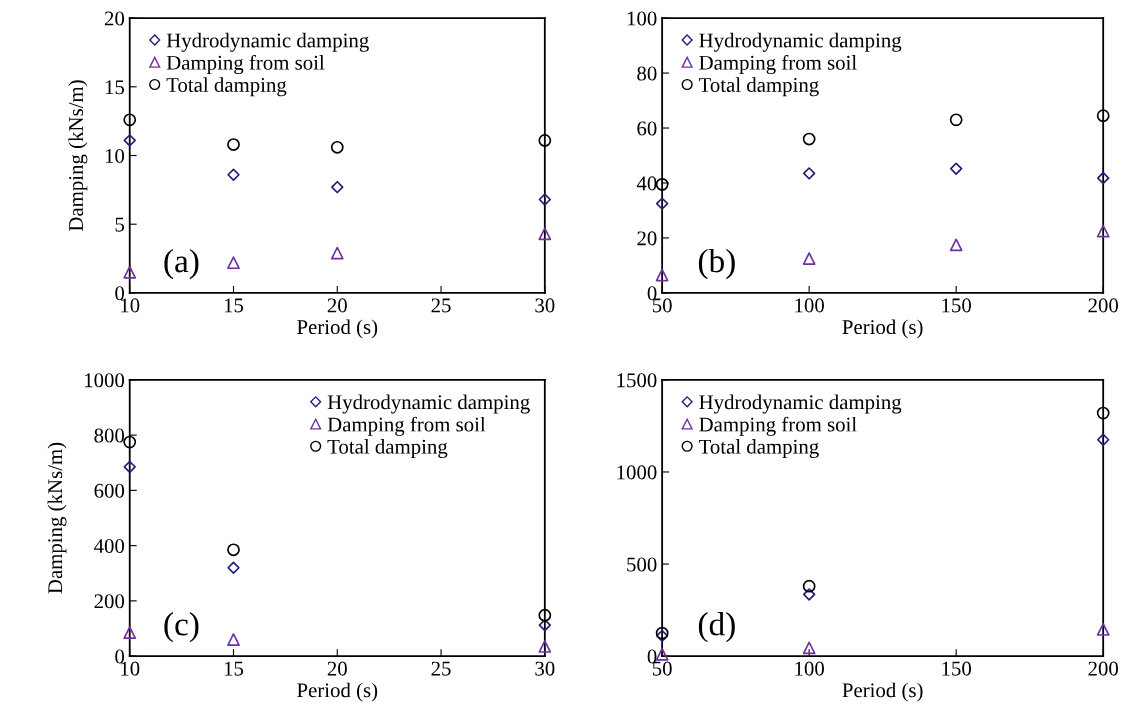 This screenshot has height=725, width=1128. What do you see at coordinates (647, 128) in the screenshot?
I see `y-tick-label: 60` at bounding box center [647, 128].